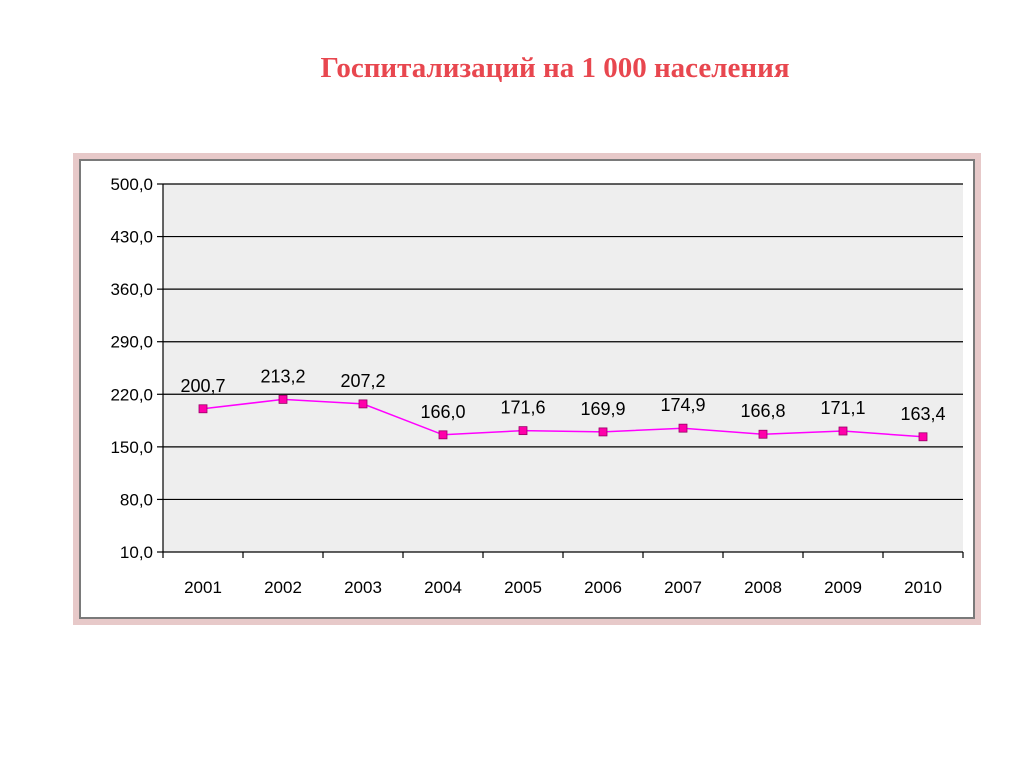  I want to click on data-label: 200,7, so click(202, 386).